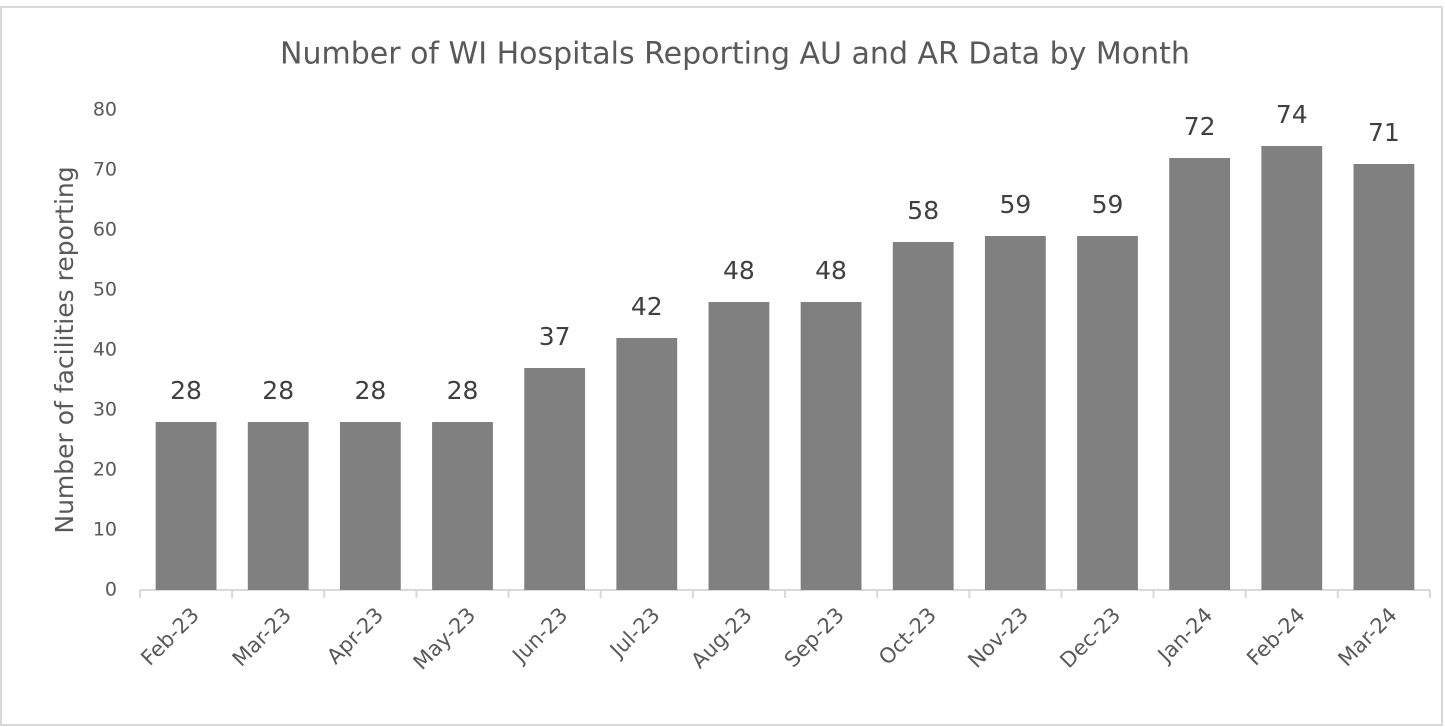 This screenshot has width=1445, height=727. Describe the element at coordinates (105, 530) in the screenshot. I see `y-tick-label: 10` at that location.